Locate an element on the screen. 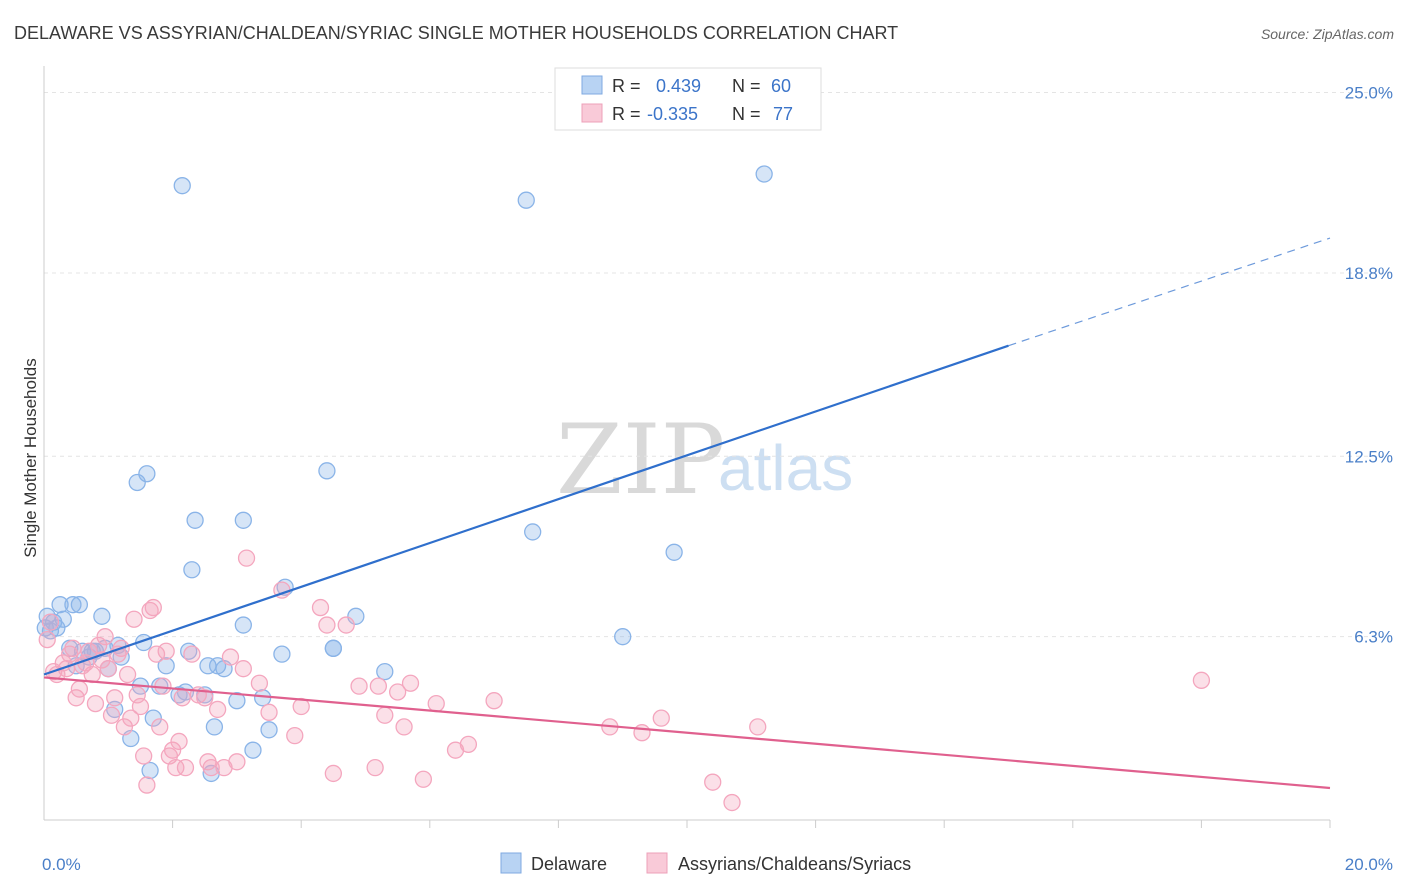 This screenshot has width=1406, height=892. legend-series: Delaware Assyrians/Chaldeans/Syriacs is located at coordinates (705, 863).